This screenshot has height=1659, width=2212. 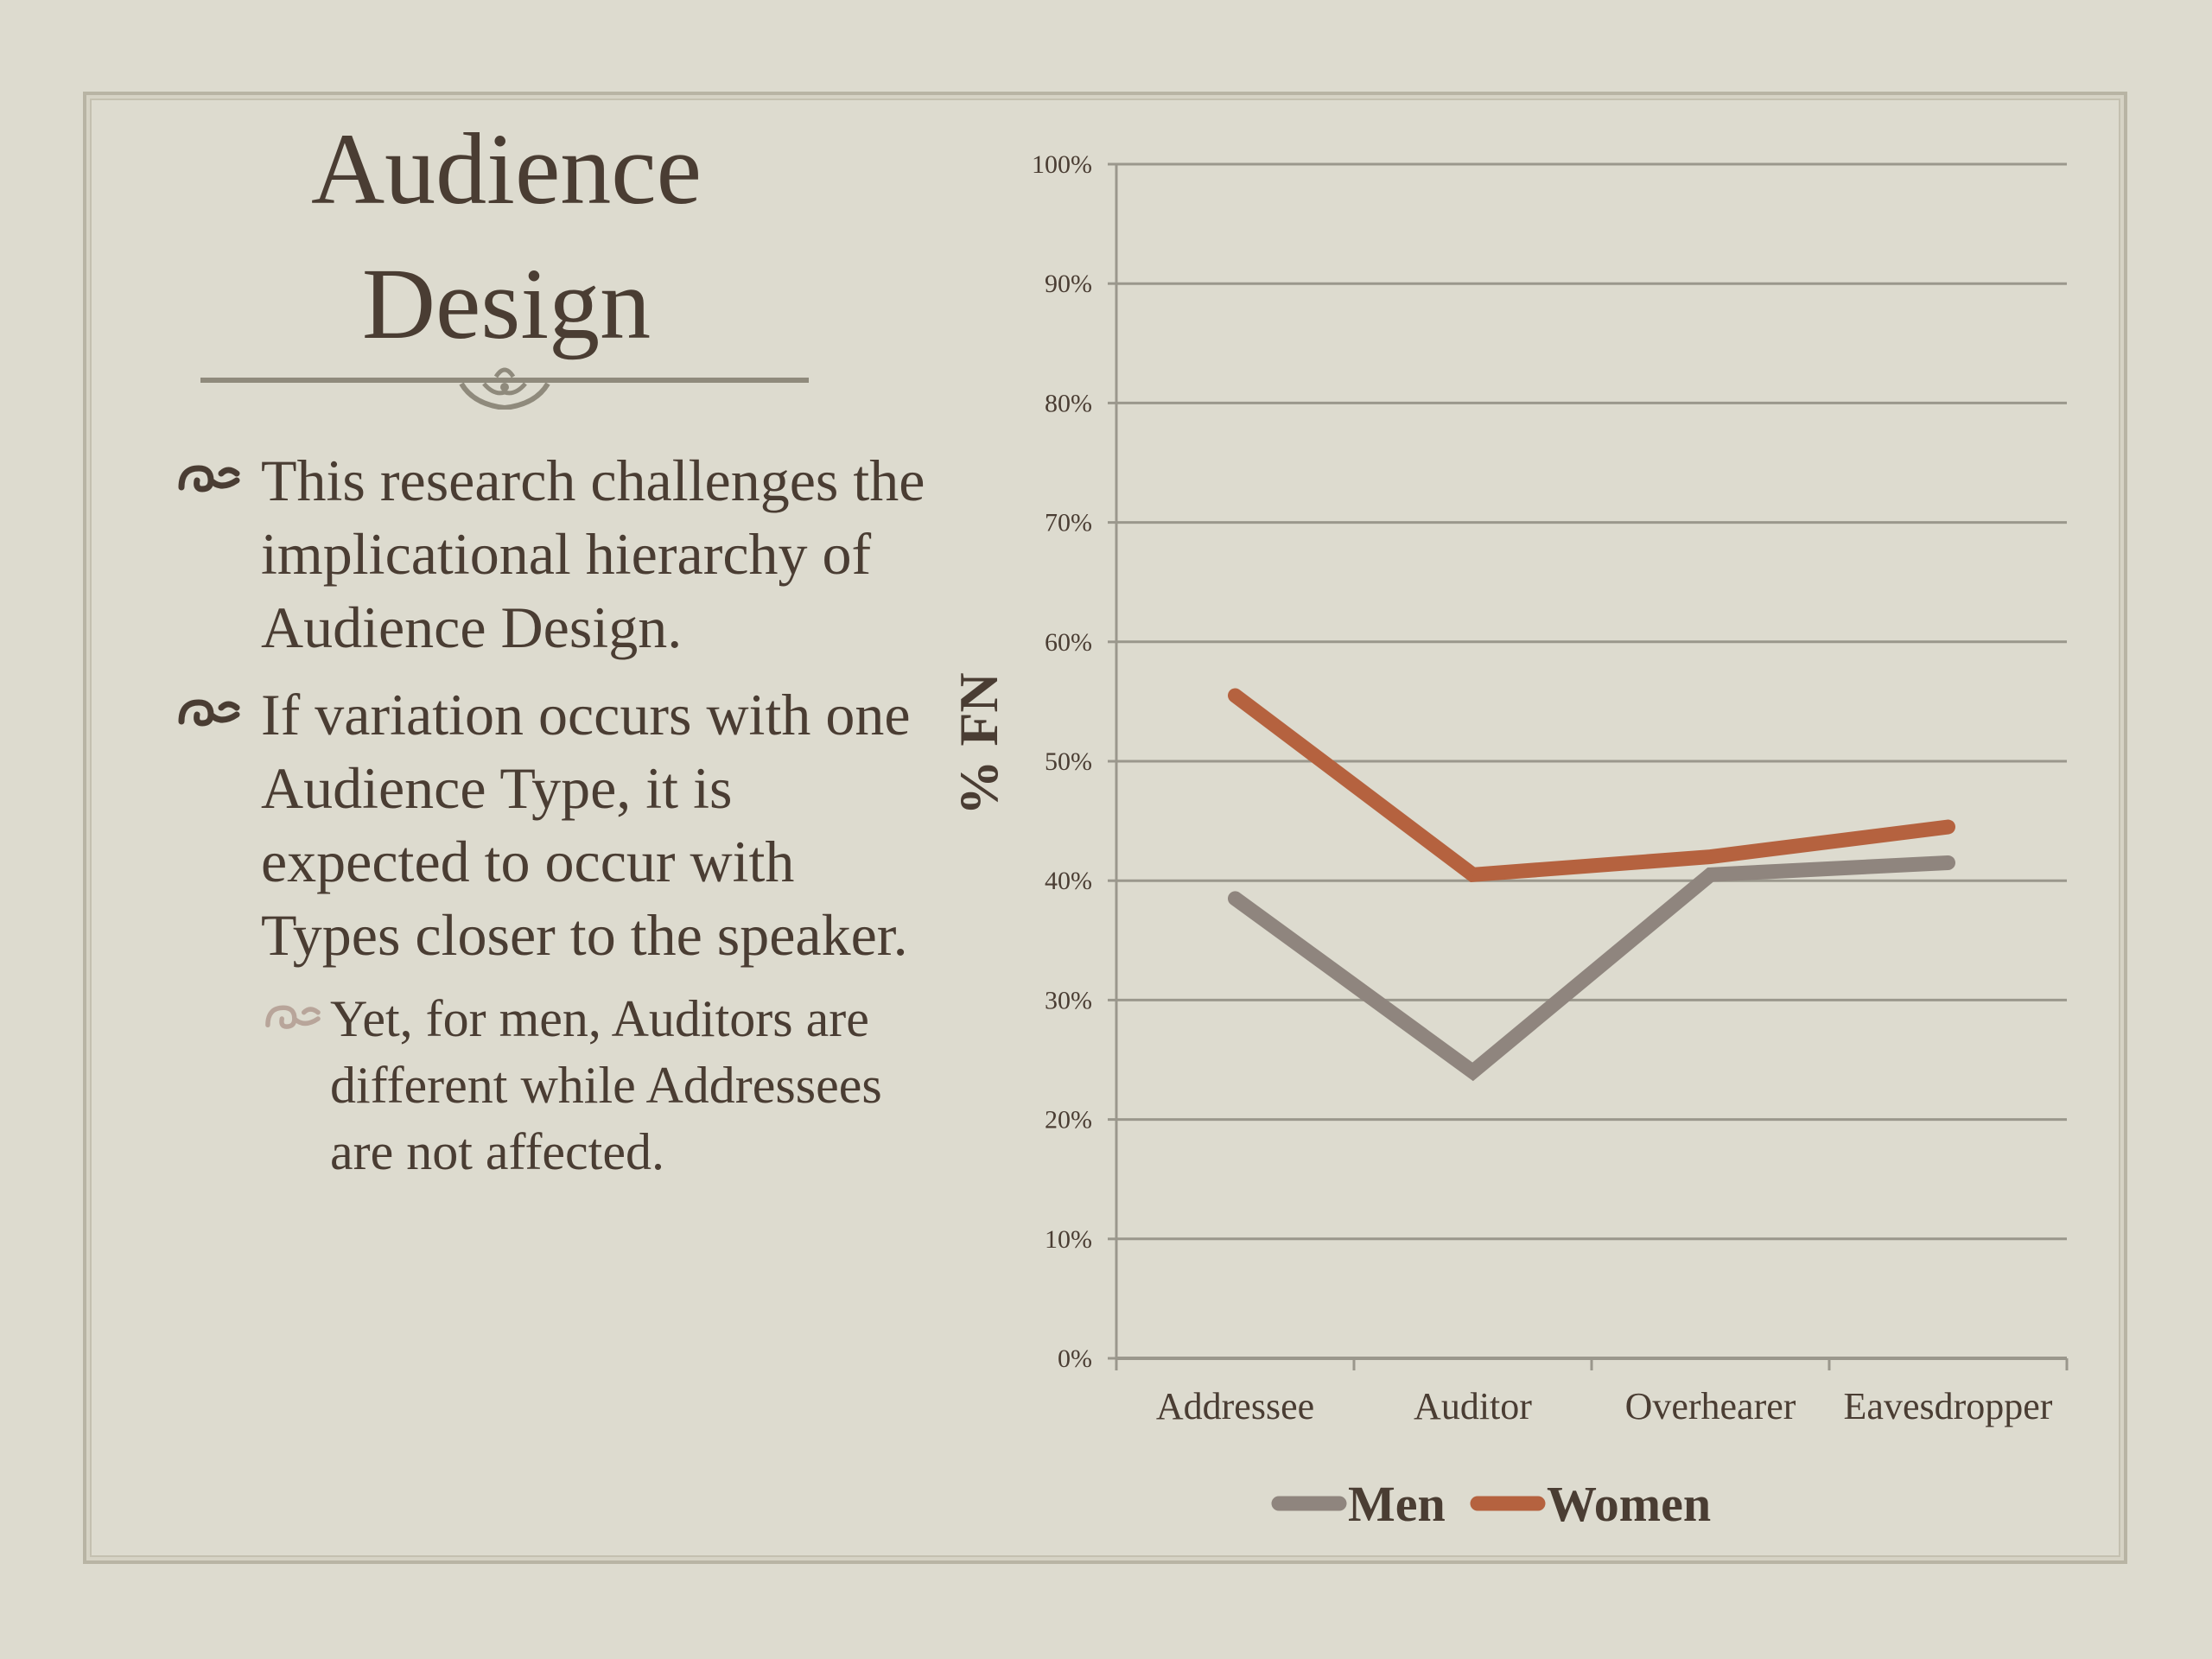 I want to click on y-tick-label: 0%, so click(x=1075, y=1358).